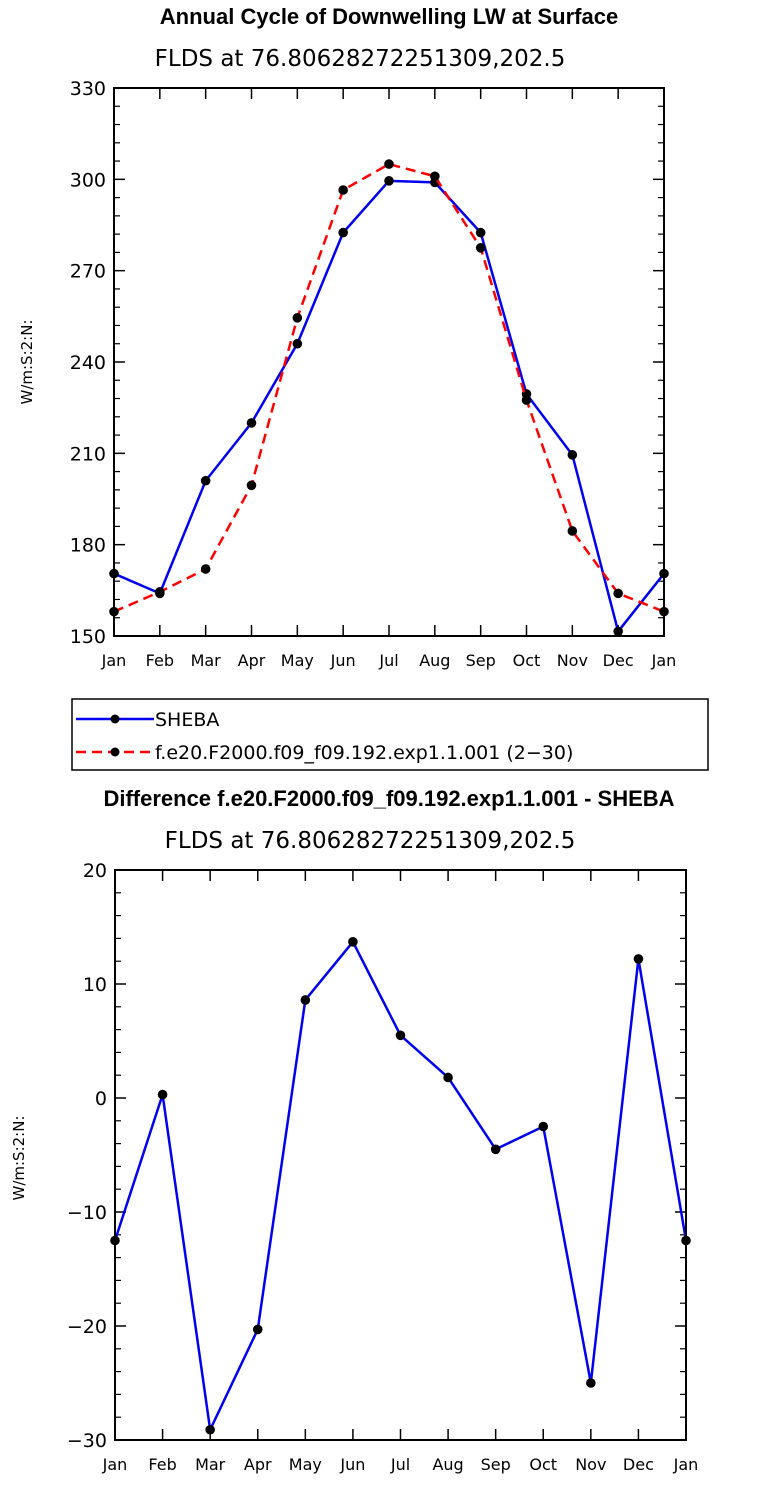 The image size is (778, 1495). I want to click on y-tick-label: 270, so click(88, 272).